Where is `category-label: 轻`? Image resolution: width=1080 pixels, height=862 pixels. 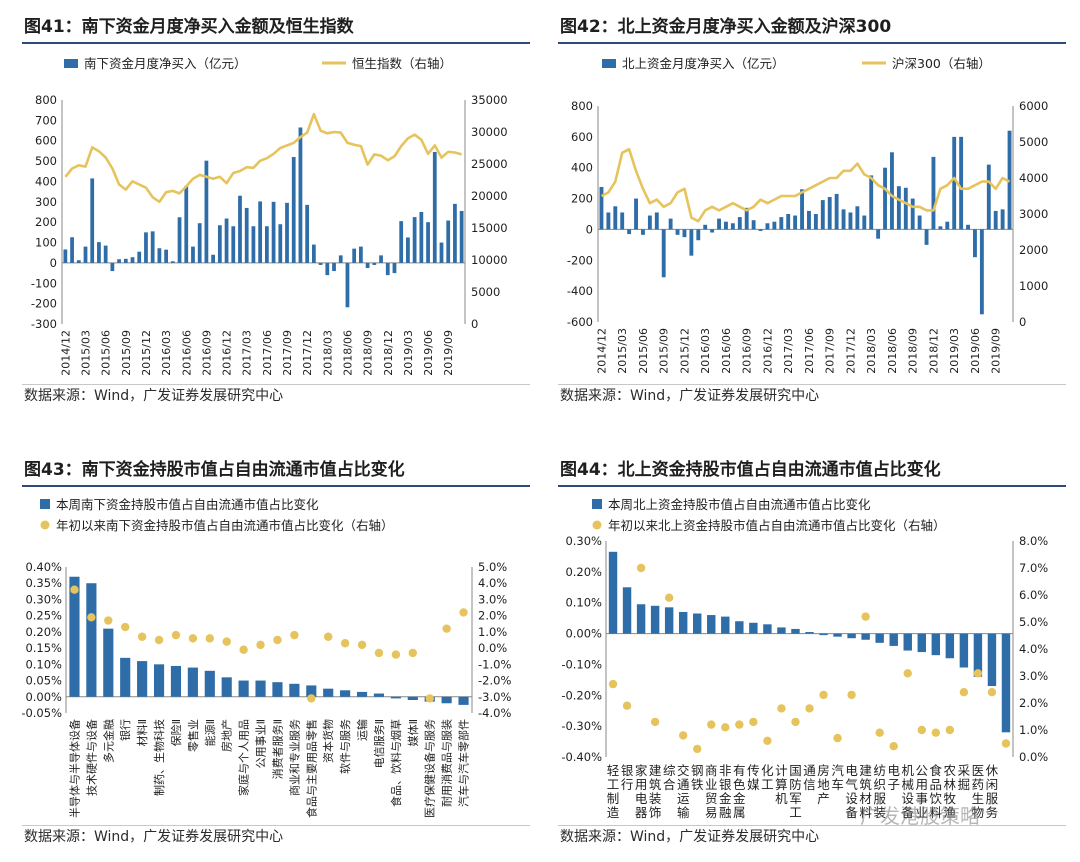
category-label: 轻 is located at coordinates (613, 770).